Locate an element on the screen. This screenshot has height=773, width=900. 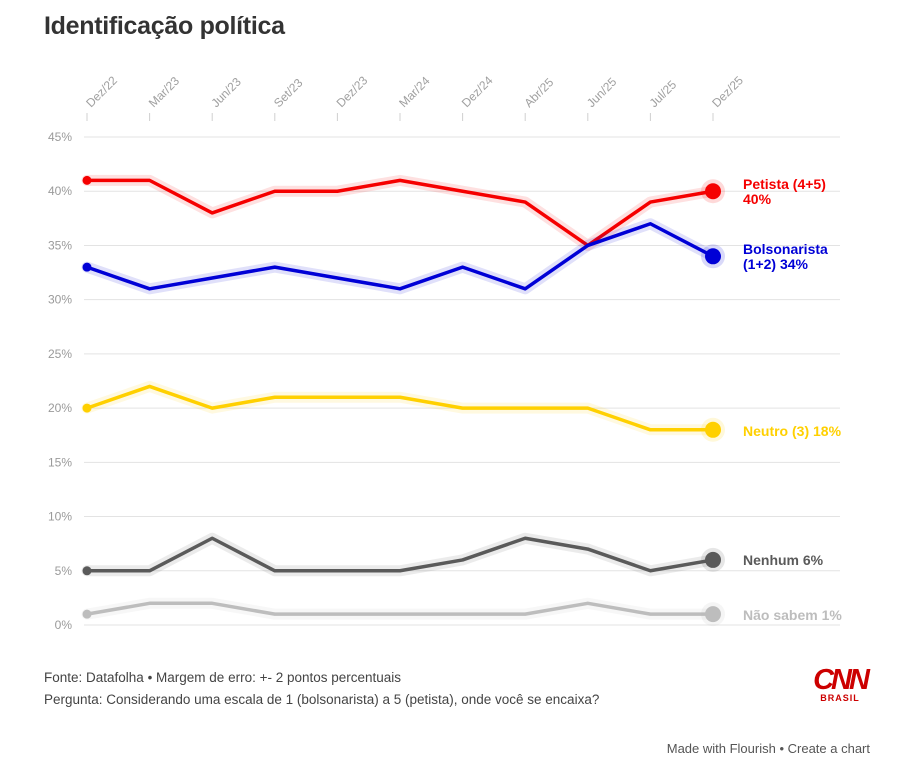
series-end-label: 40% is located at coordinates (757, 199).